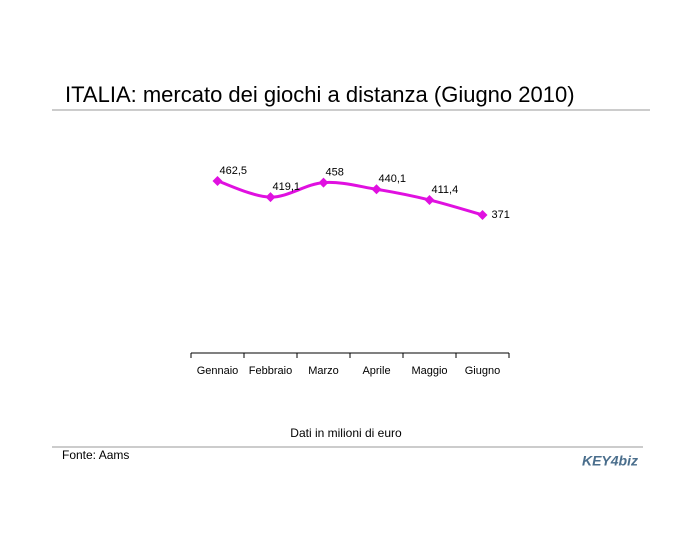  What do you see at coordinates (350, 198) in the screenshot?
I see `series-line` at bounding box center [350, 198].